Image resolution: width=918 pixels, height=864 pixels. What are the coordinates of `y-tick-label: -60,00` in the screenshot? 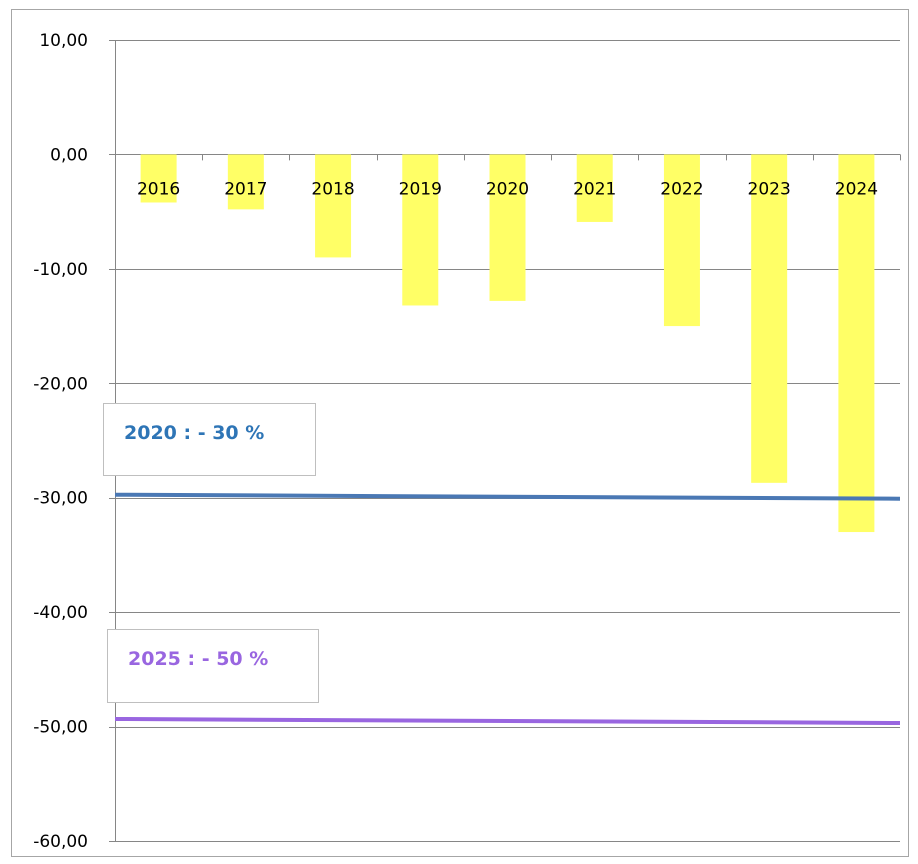 It's located at (60, 842).